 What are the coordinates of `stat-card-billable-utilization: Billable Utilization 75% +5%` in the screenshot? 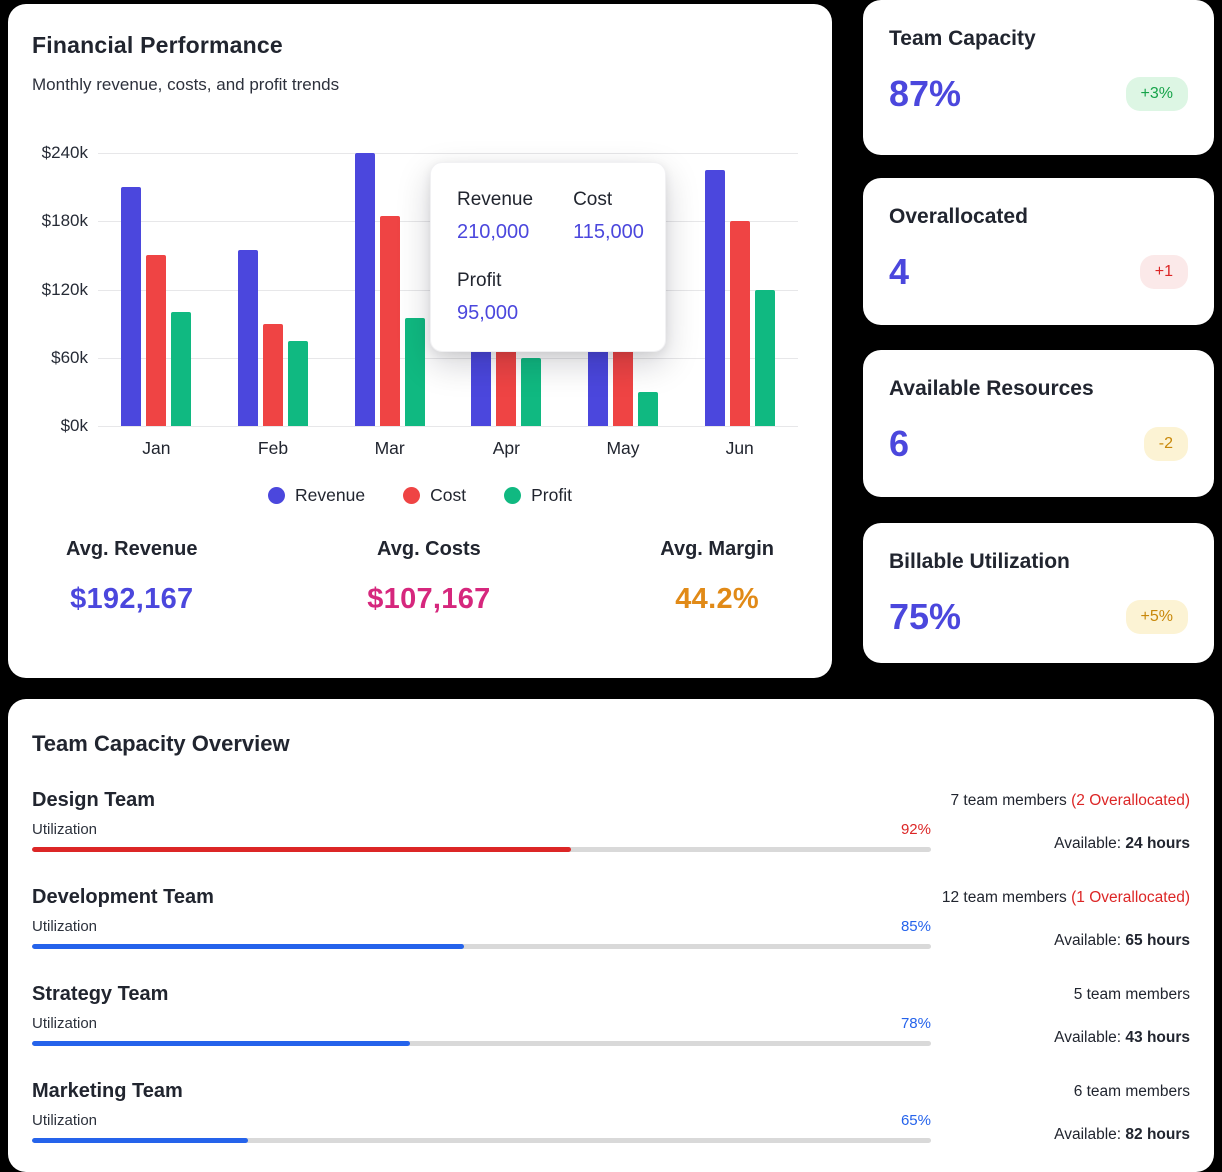 It's located at (1038, 593).